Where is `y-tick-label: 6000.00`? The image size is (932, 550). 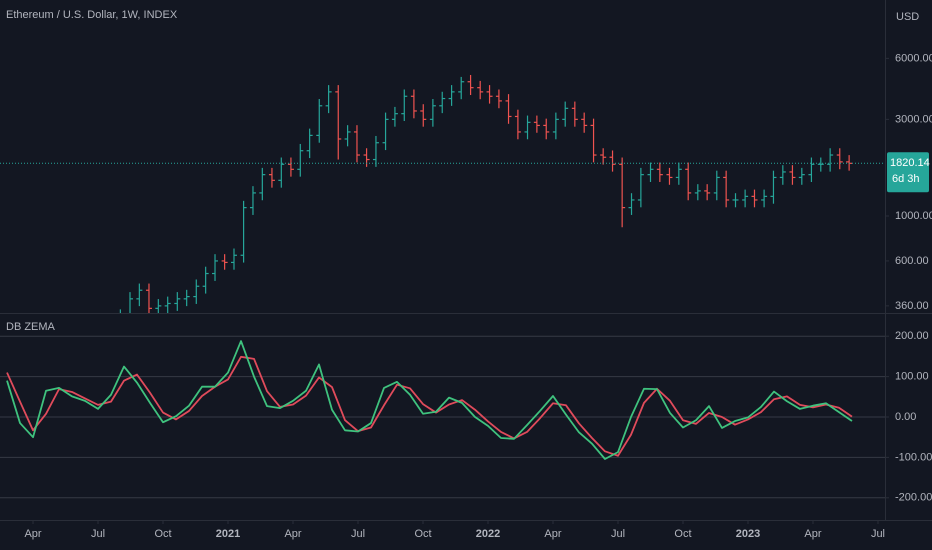 y-tick-label: 6000.00 is located at coordinates (913, 58).